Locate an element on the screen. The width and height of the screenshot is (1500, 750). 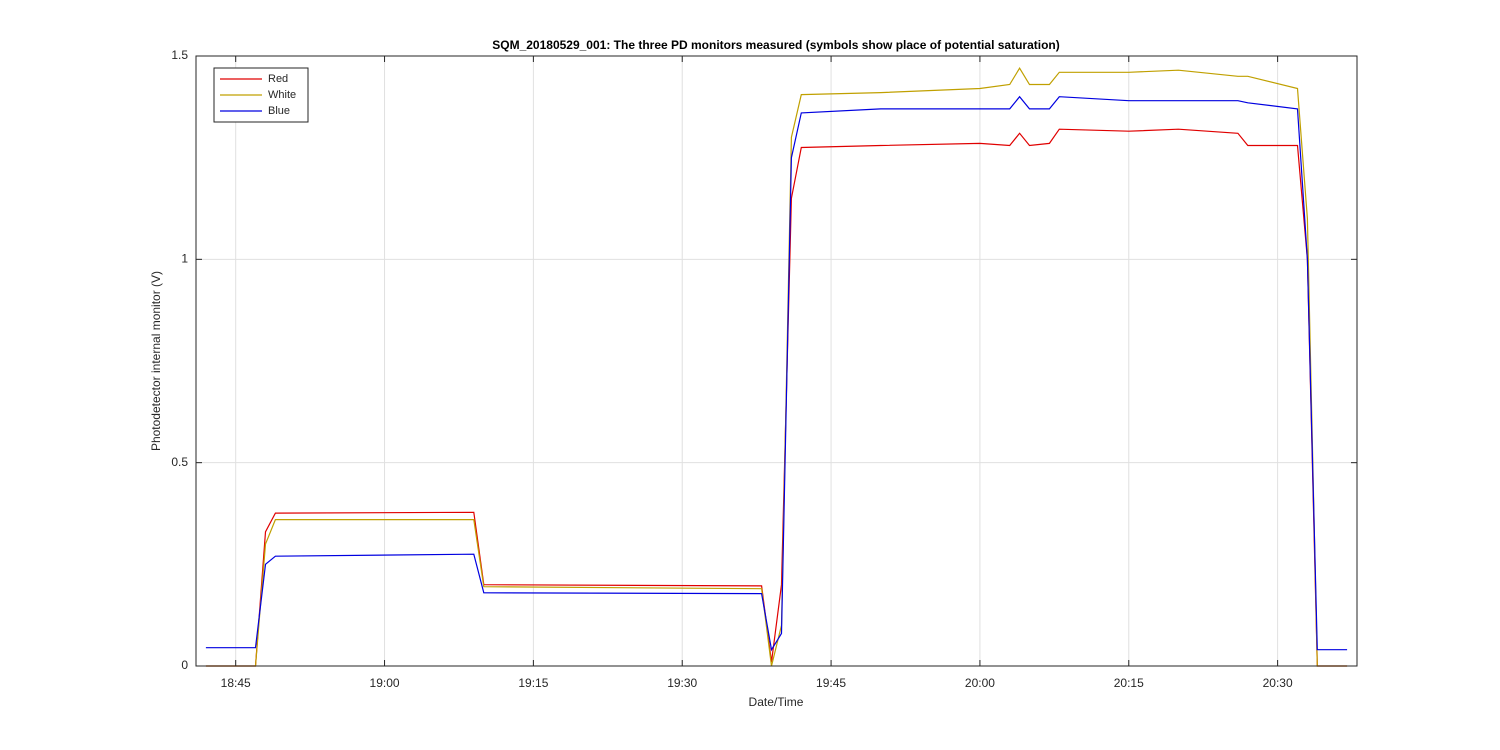
x-tick-label: 19:00 is located at coordinates (385, 683).